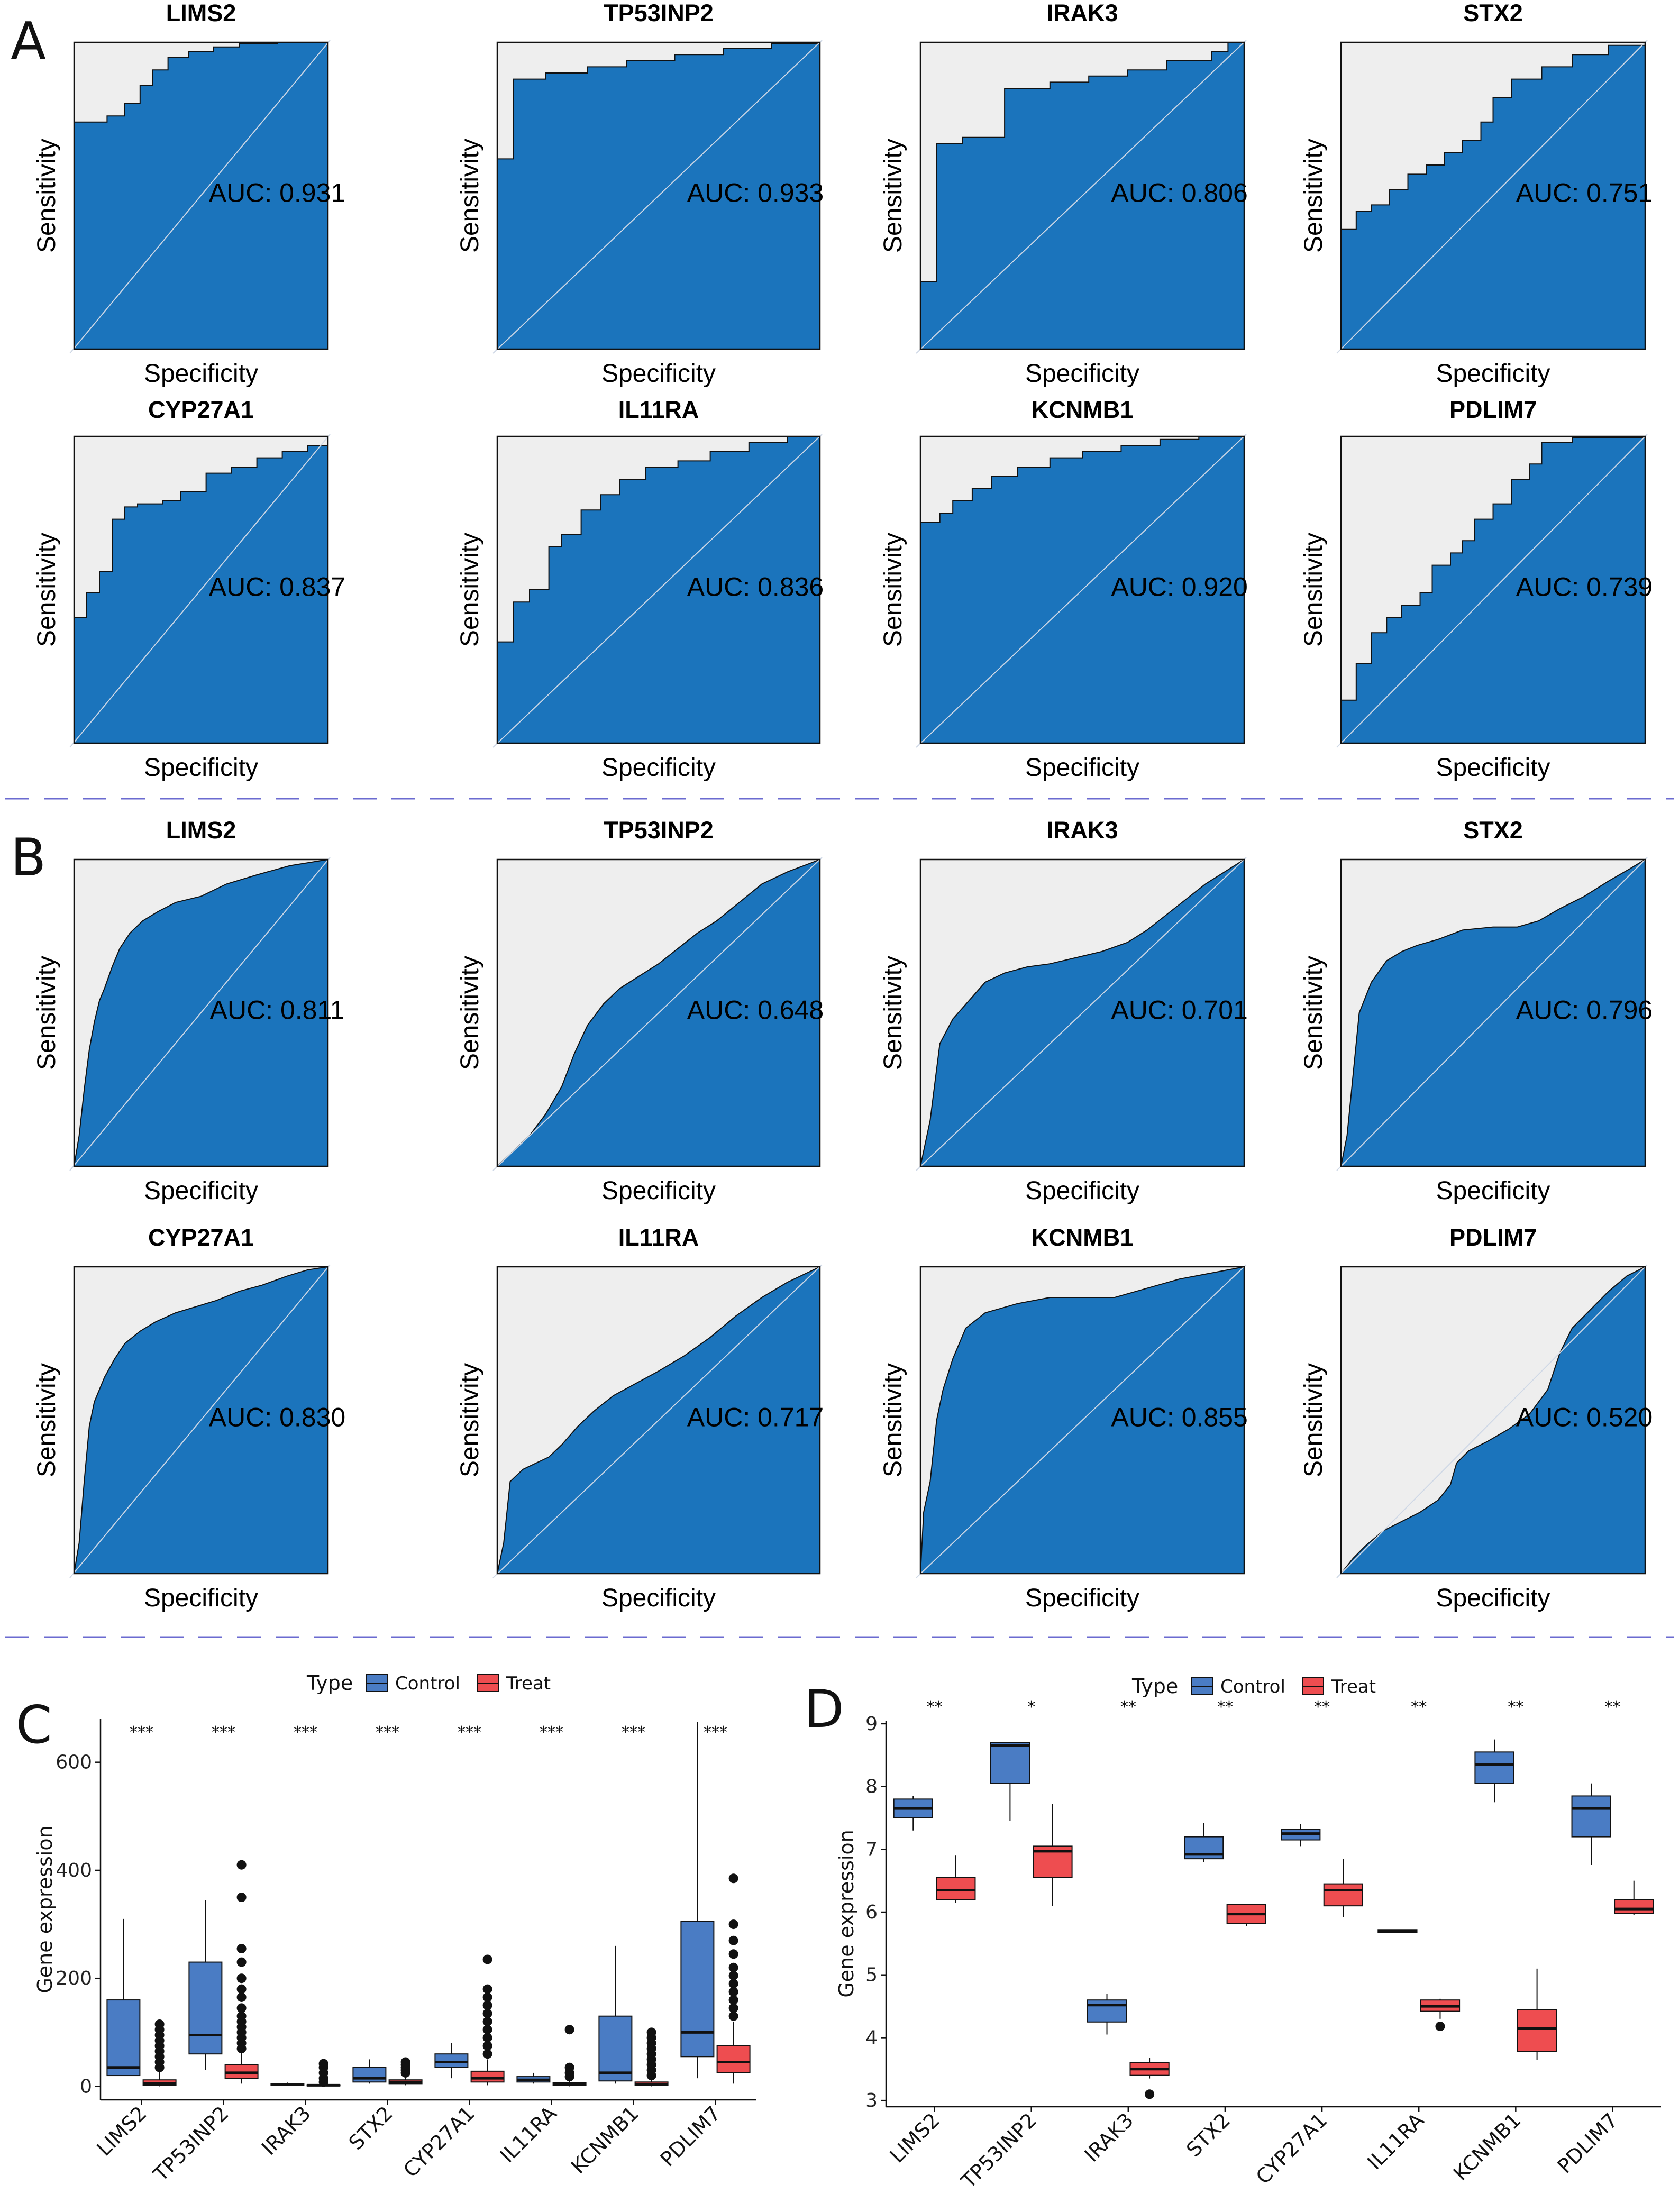  Describe the element at coordinates (488, 2076) in the screenshot. I see `box-c-cyp27a1-treat` at that location.